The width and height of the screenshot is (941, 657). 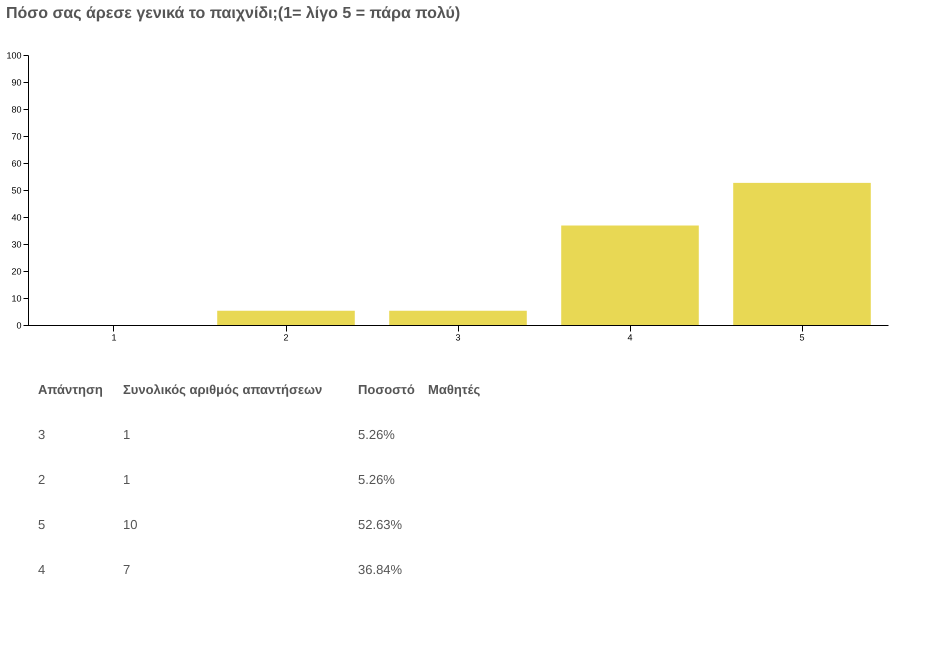 What do you see at coordinates (380, 524) in the screenshot?
I see `text: 52.63%` at bounding box center [380, 524].